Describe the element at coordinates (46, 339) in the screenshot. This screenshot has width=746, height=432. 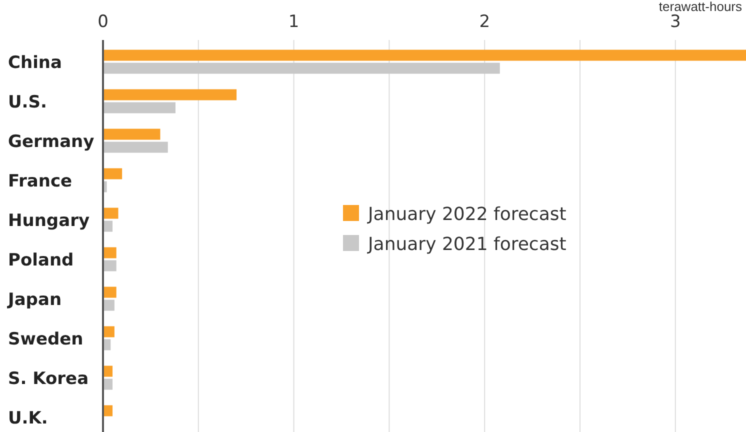
I see `y-tick-label: Sweden` at that location.